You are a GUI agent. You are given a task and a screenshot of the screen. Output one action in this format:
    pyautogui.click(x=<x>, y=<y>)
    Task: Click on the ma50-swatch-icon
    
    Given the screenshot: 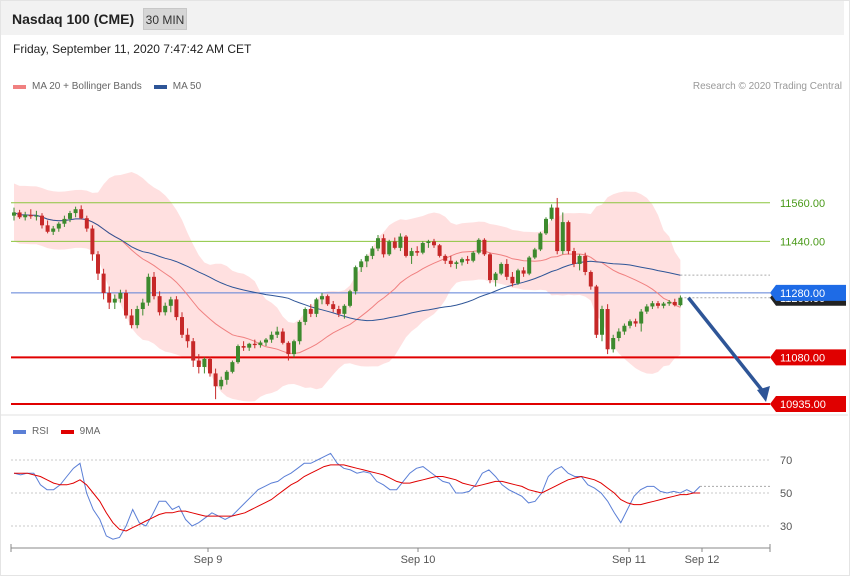 What is the action you would take?
    pyautogui.click(x=160, y=86)
    